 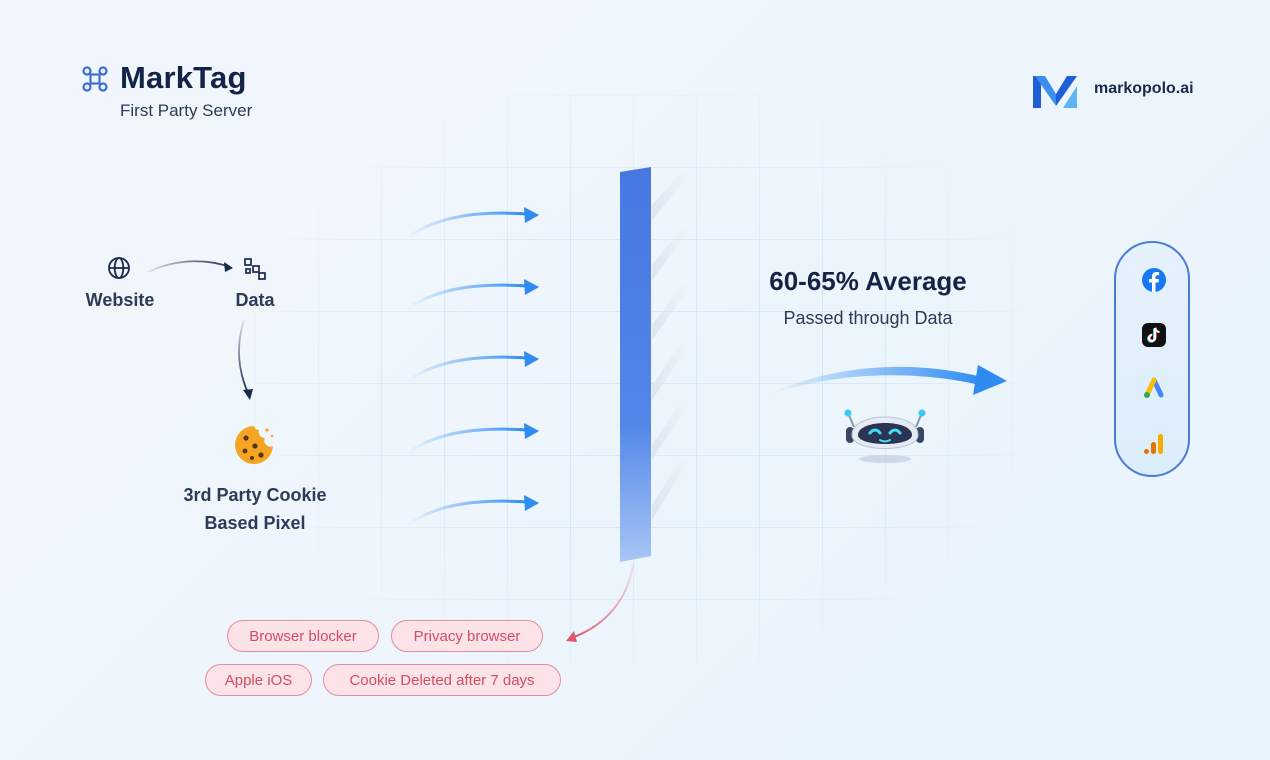 What do you see at coordinates (473, 366) in the screenshot?
I see `incoming-data-arrows` at bounding box center [473, 366].